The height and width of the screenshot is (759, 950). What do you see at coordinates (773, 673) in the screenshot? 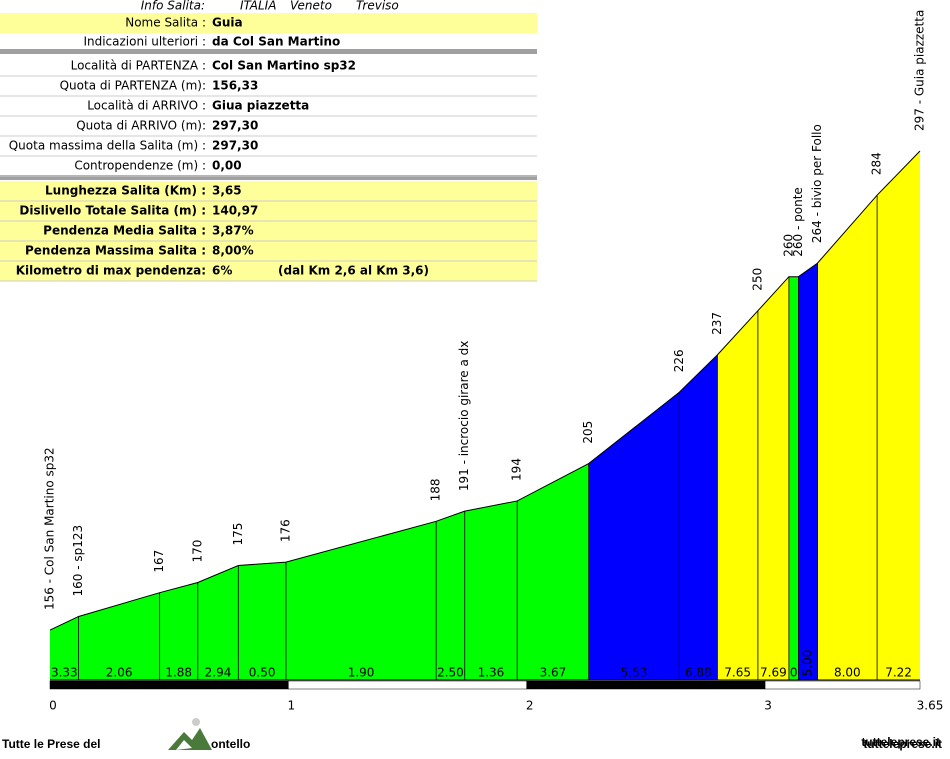
I see `gradient-label: 7.69` at bounding box center [773, 673].